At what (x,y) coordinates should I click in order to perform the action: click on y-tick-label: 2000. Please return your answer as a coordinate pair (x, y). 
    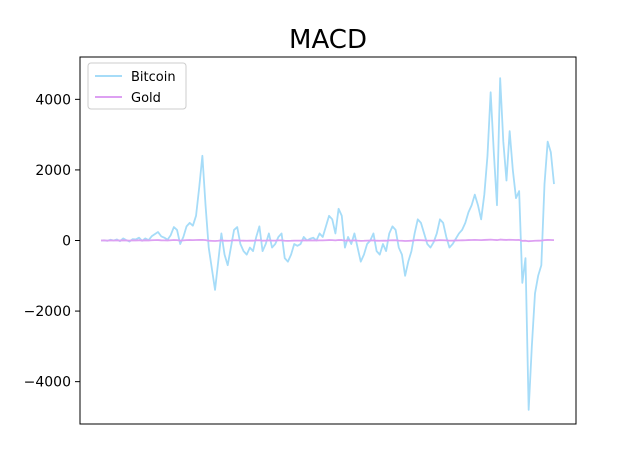
    Looking at the image, I should click on (53, 171).